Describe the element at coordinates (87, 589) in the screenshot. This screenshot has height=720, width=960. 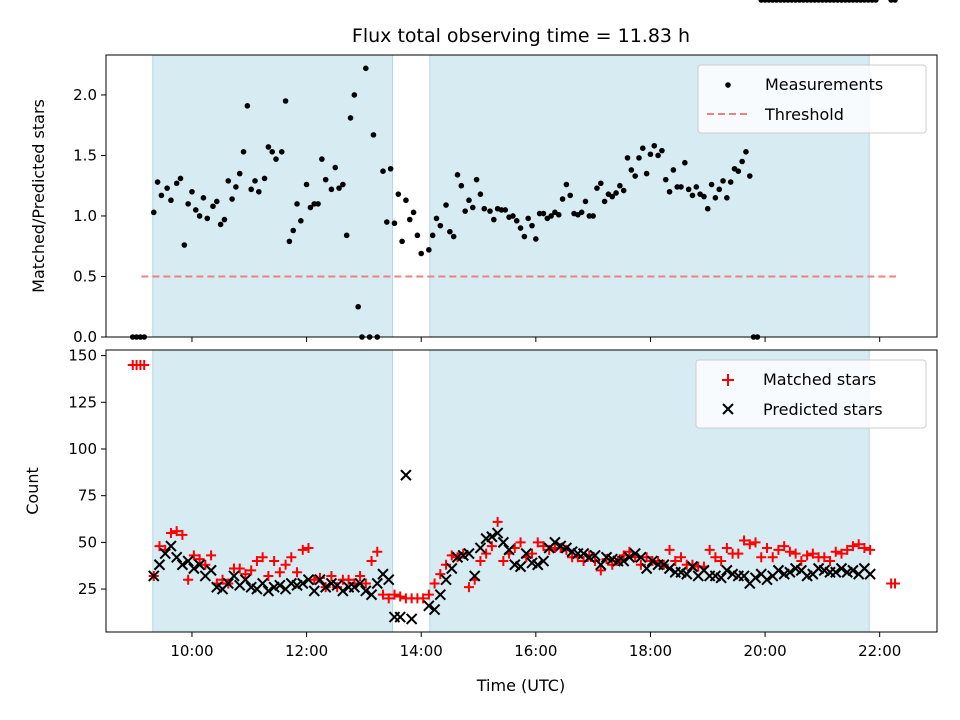
I see `y-tick-label: 25` at that location.